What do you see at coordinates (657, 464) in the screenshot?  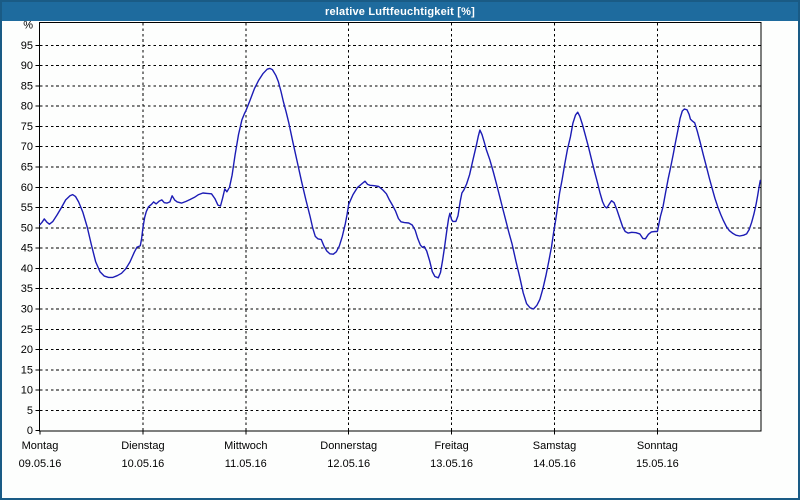 I see `day-date-label: 15.05.16` at bounding box center [657, 464].